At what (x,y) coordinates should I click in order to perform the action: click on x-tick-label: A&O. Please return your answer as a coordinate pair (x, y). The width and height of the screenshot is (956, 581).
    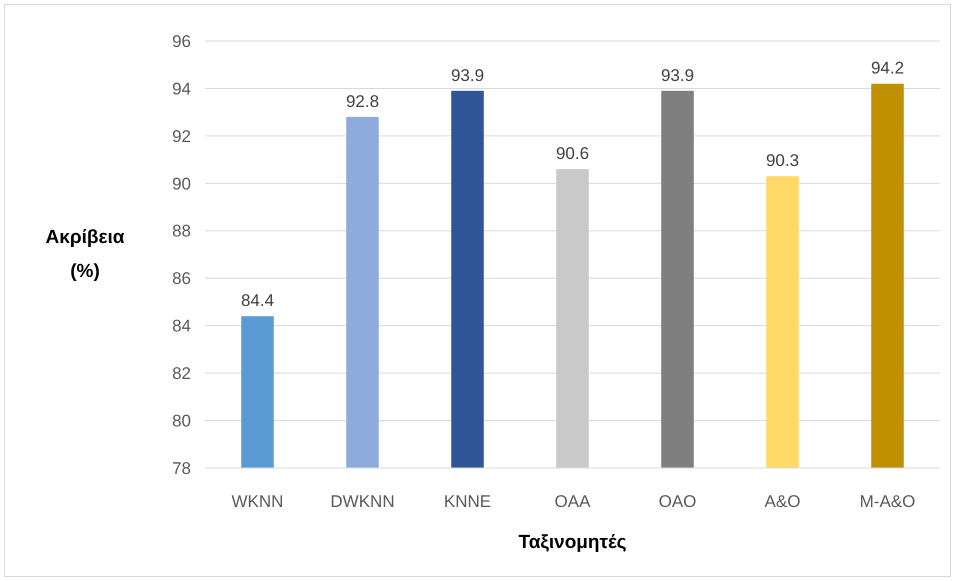
    Looking at the image, I should click on (782, 501).